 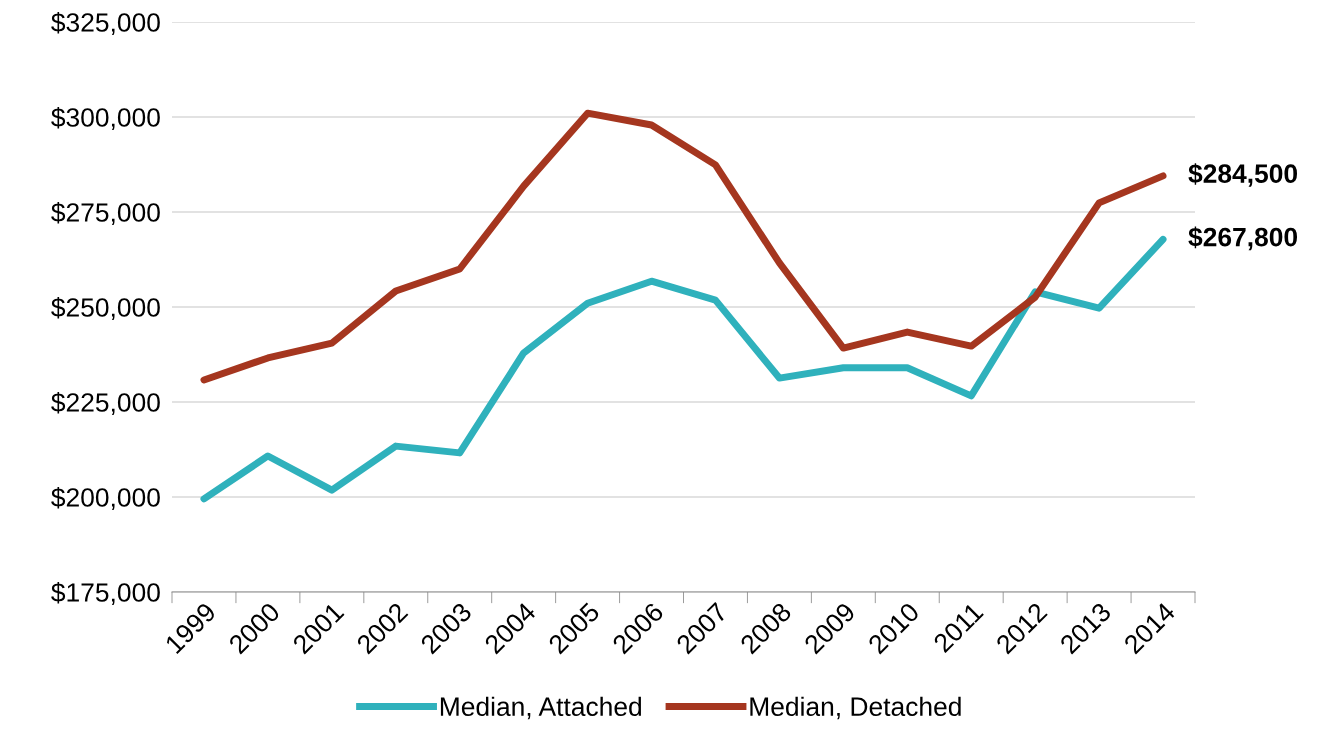 I want to click on annotation: $284,500, so click(x=1243, y=175).